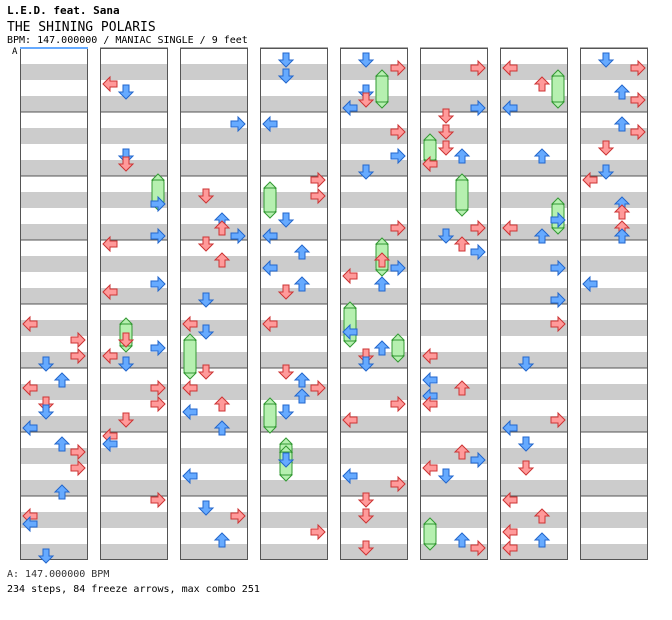 This screenshot has width=672, height=620. Describe the element at coordinates (127, 40) in the screenshot. I see `chart-info: BPM: 147.000000 / MANIAC SINGLE / 9 feet` at that location.